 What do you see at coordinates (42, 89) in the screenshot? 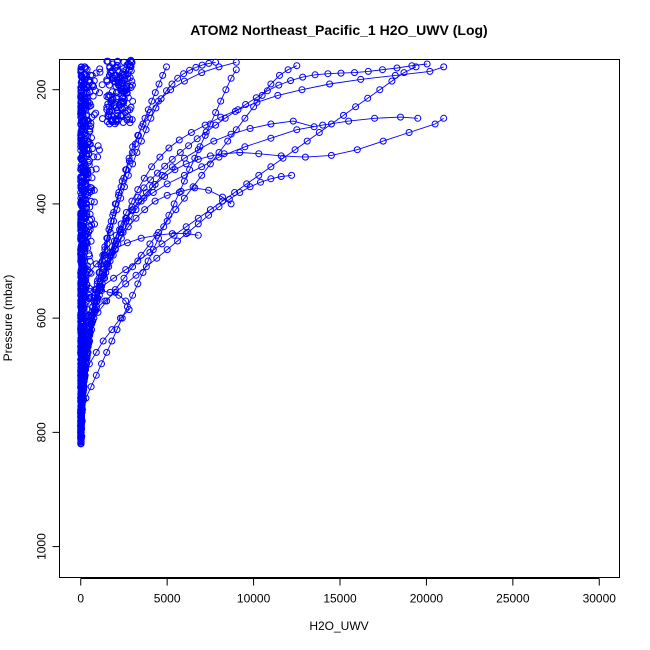
I see `y-tick-label: 200` at bounding box center [42, 89].